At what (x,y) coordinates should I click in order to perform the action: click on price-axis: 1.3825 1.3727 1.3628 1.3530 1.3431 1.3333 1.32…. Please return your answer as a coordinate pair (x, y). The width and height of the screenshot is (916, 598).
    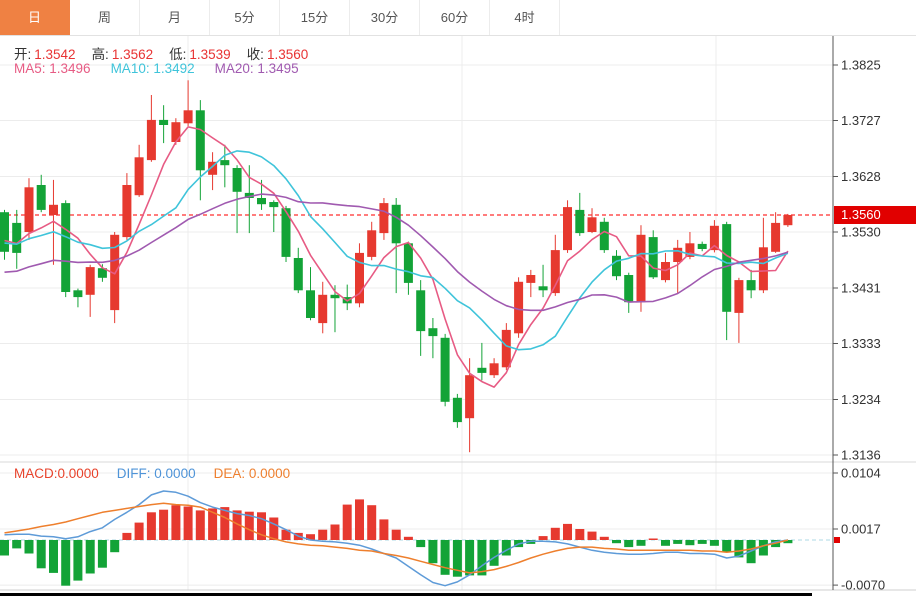
    Looking at the image, I should click on (857, 260).